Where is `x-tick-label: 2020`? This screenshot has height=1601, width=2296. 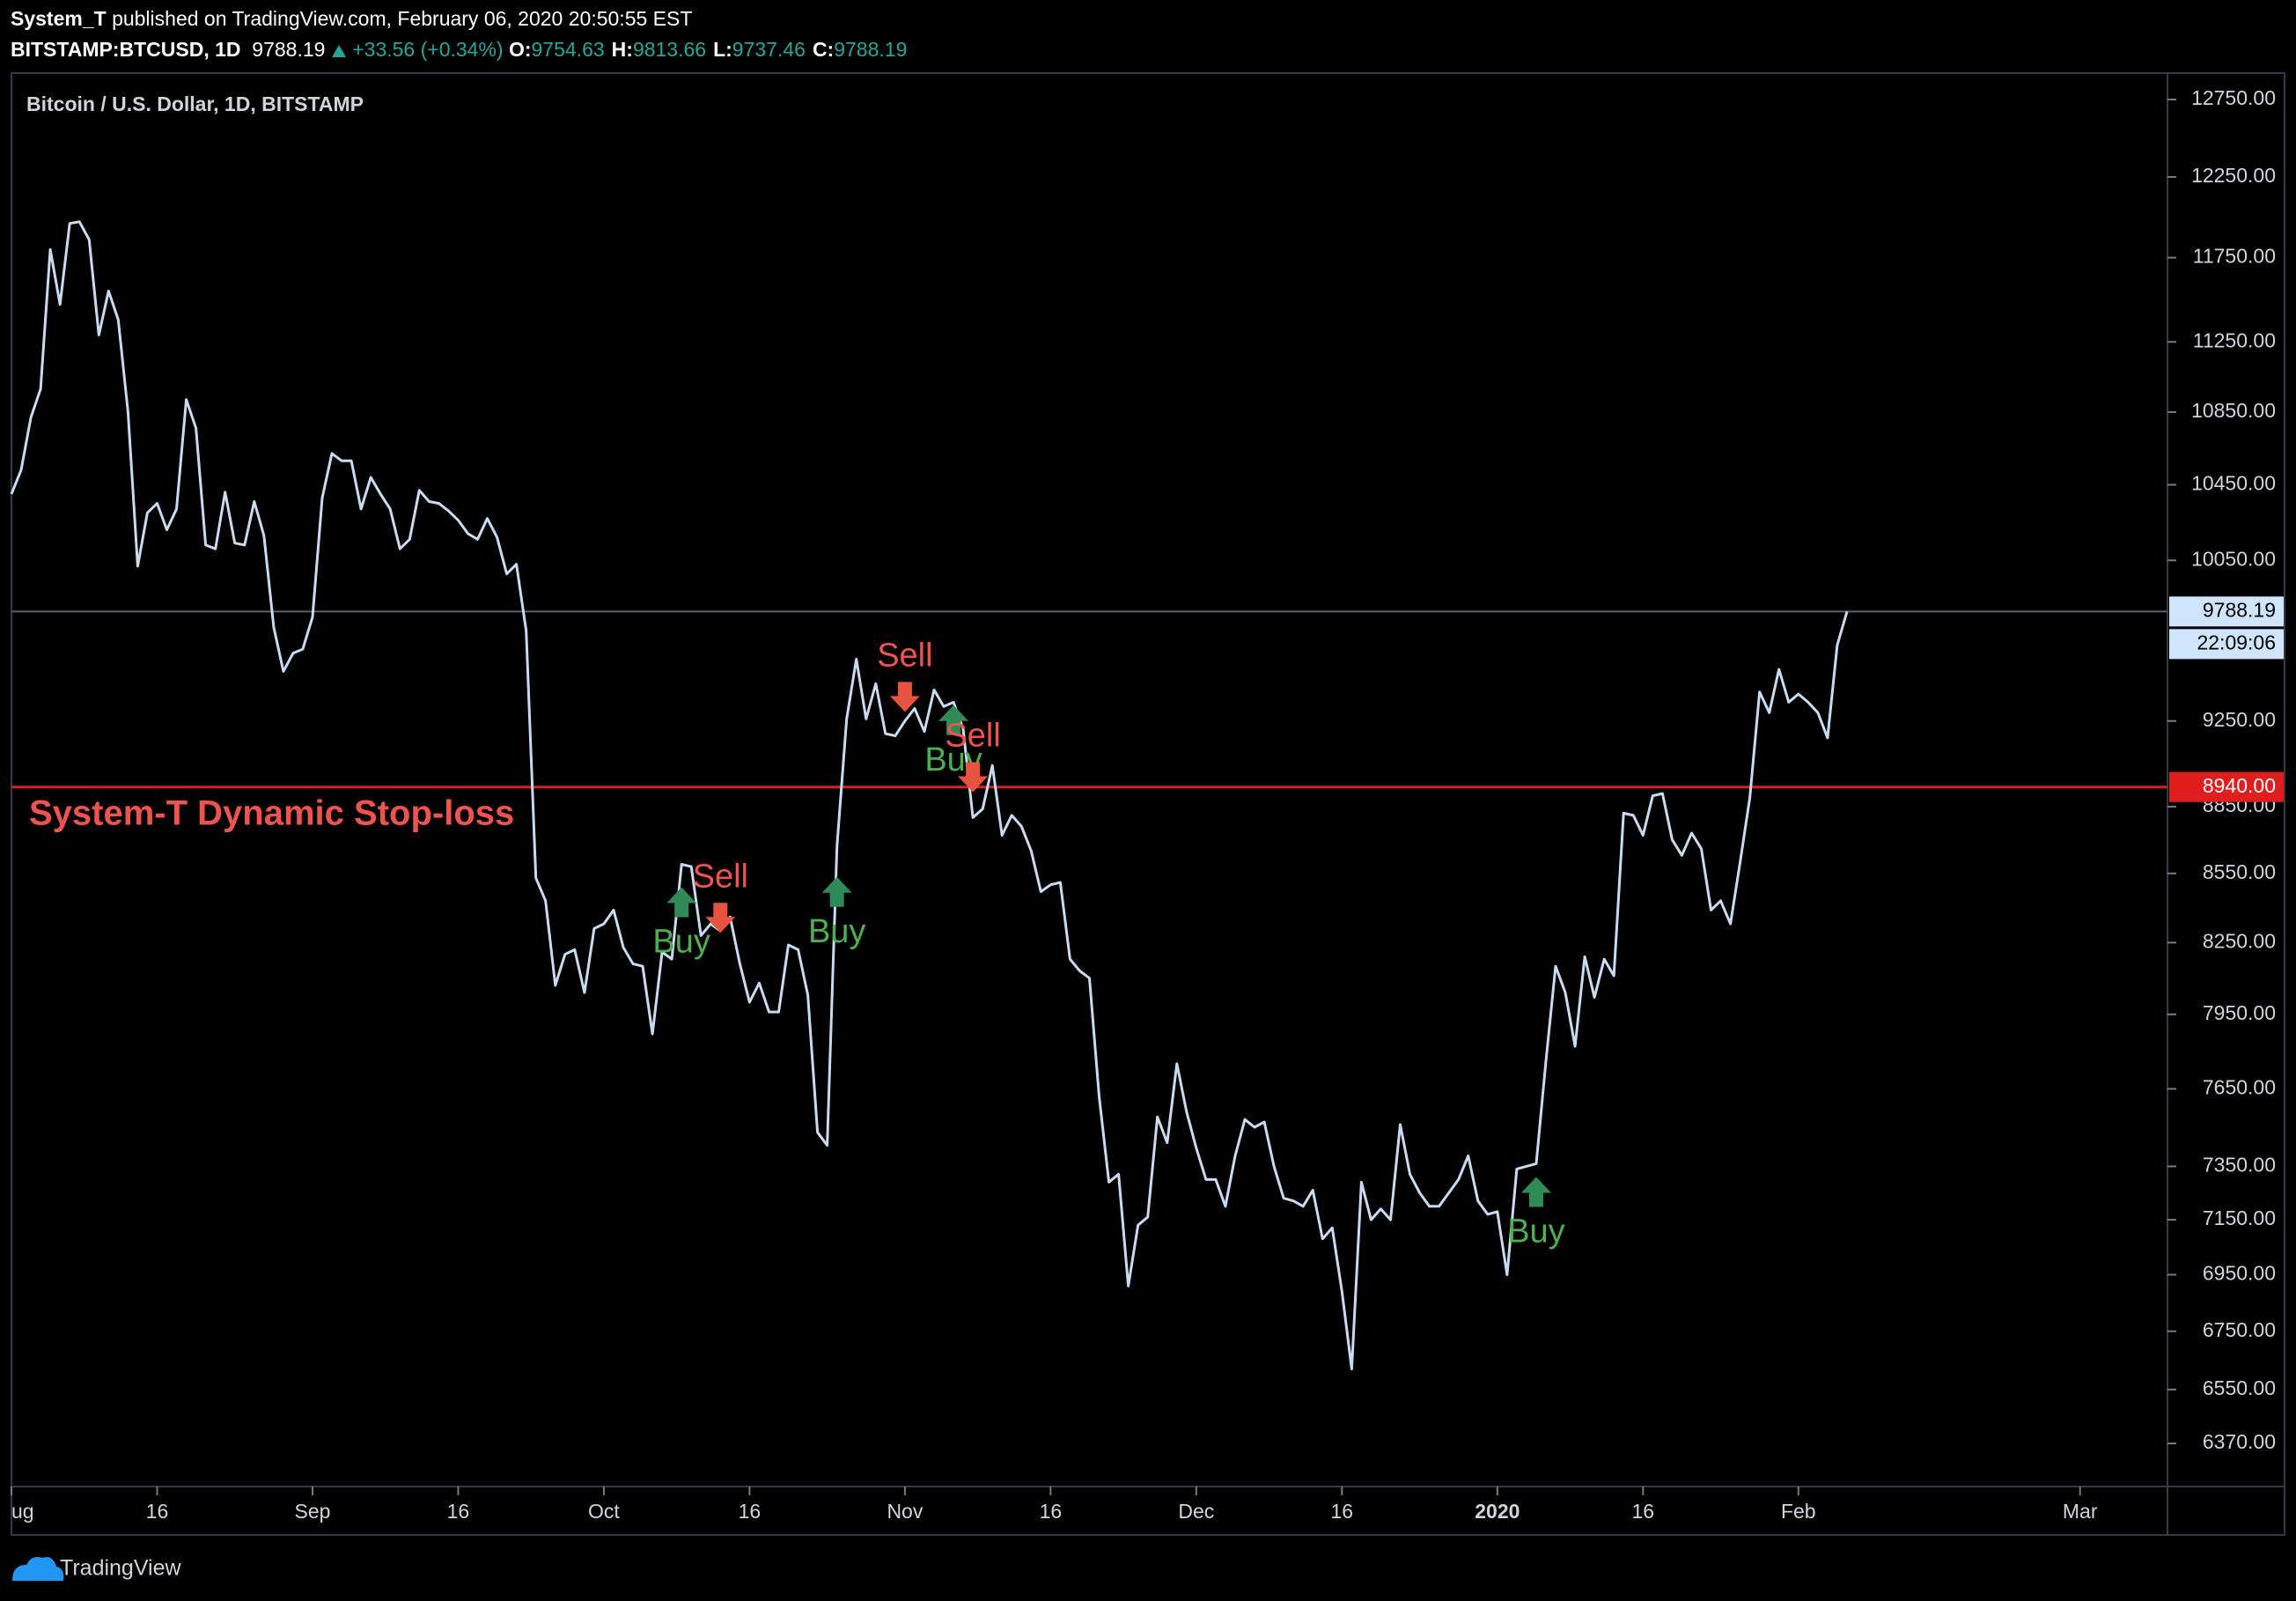 x-tick-label: 2020 is located at coordinates (1497, 1512).